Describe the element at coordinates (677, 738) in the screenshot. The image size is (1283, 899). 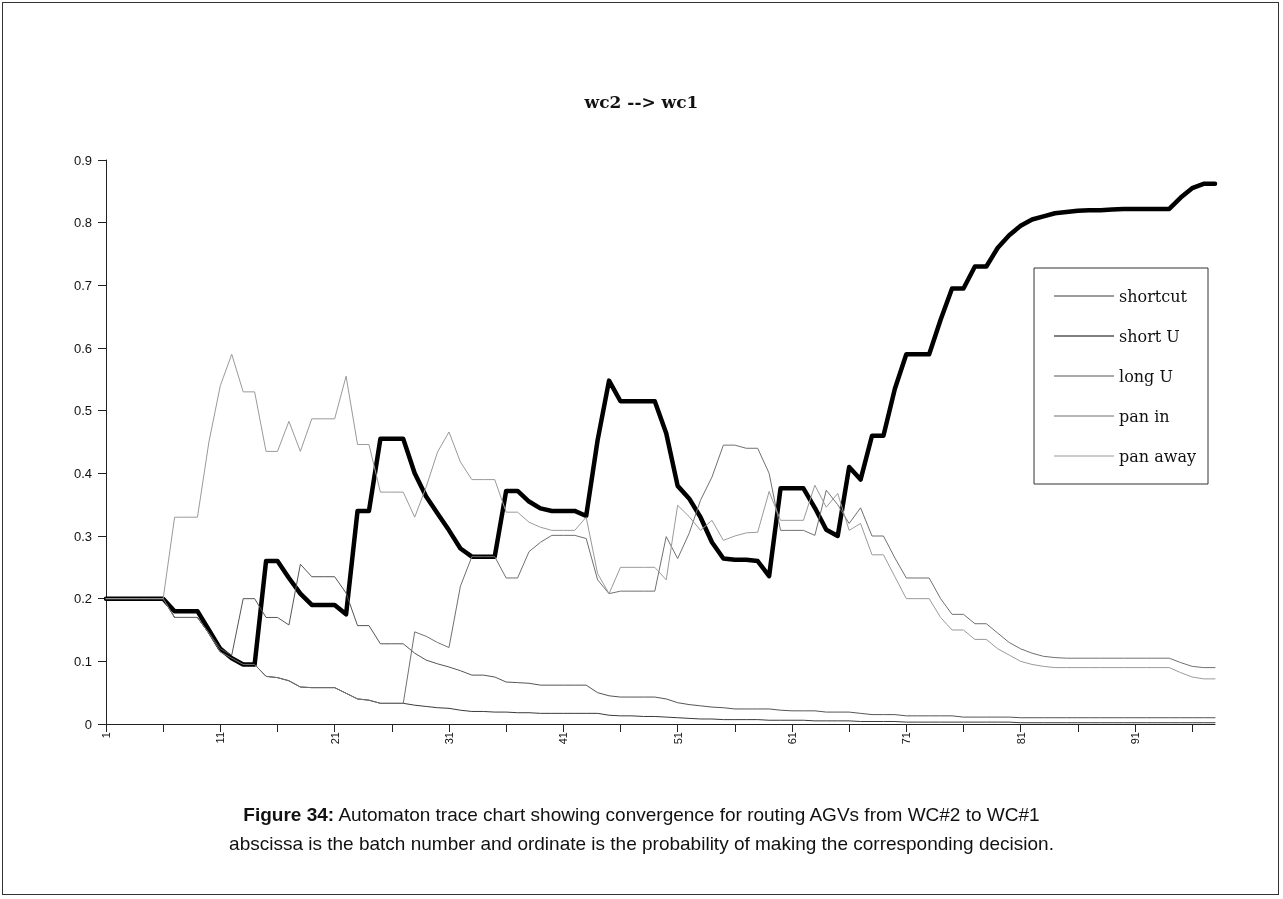
I see `x-tick-label: 51` at that location.